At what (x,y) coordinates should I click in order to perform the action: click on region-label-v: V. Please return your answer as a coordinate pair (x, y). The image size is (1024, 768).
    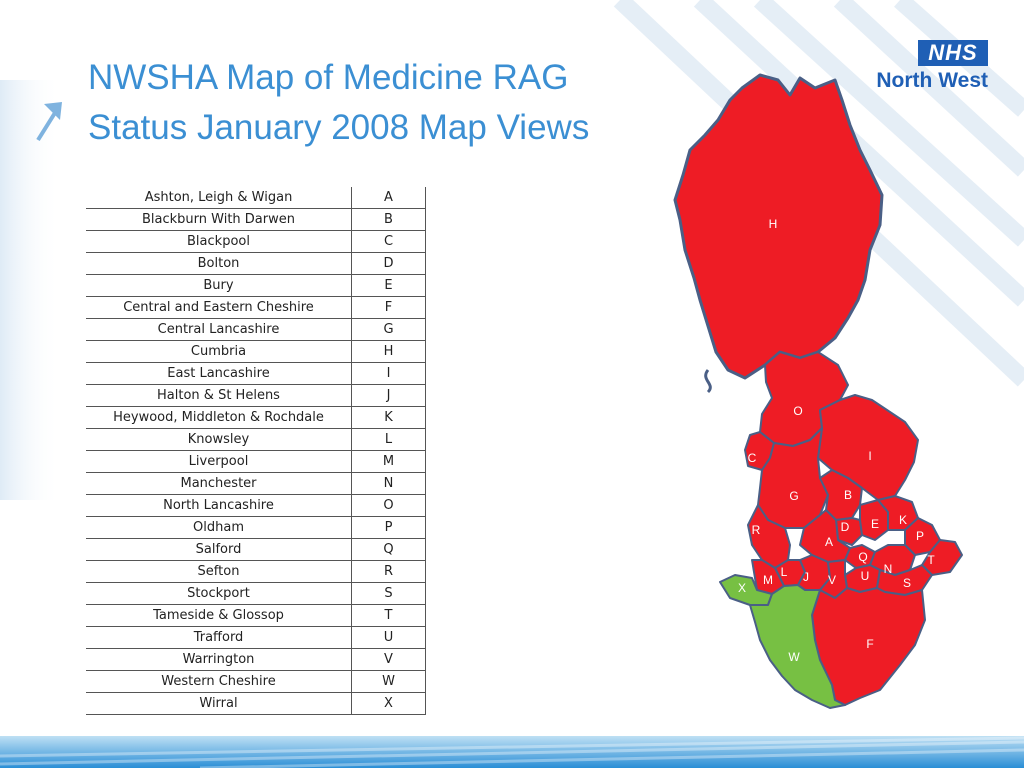
    Looking at the image, I should click on (832, 580).